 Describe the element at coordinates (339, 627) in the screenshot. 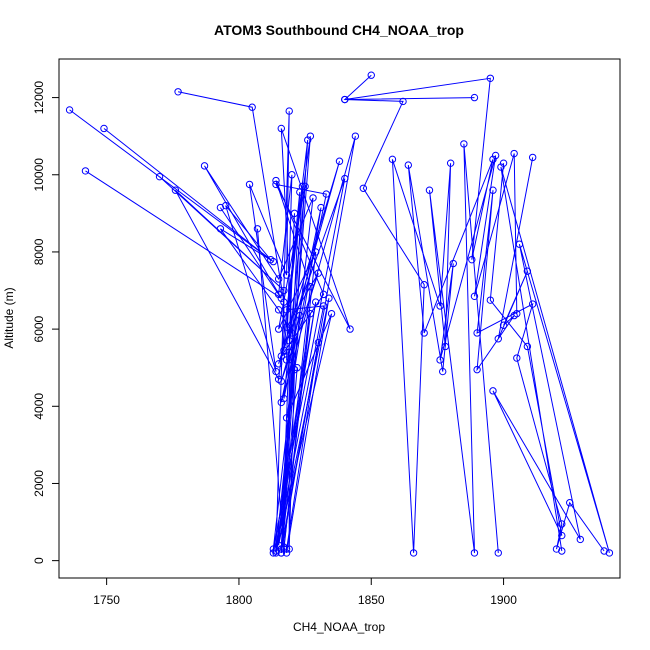

I see `x-axis-label: CH4_NOAA_trop` at that location.